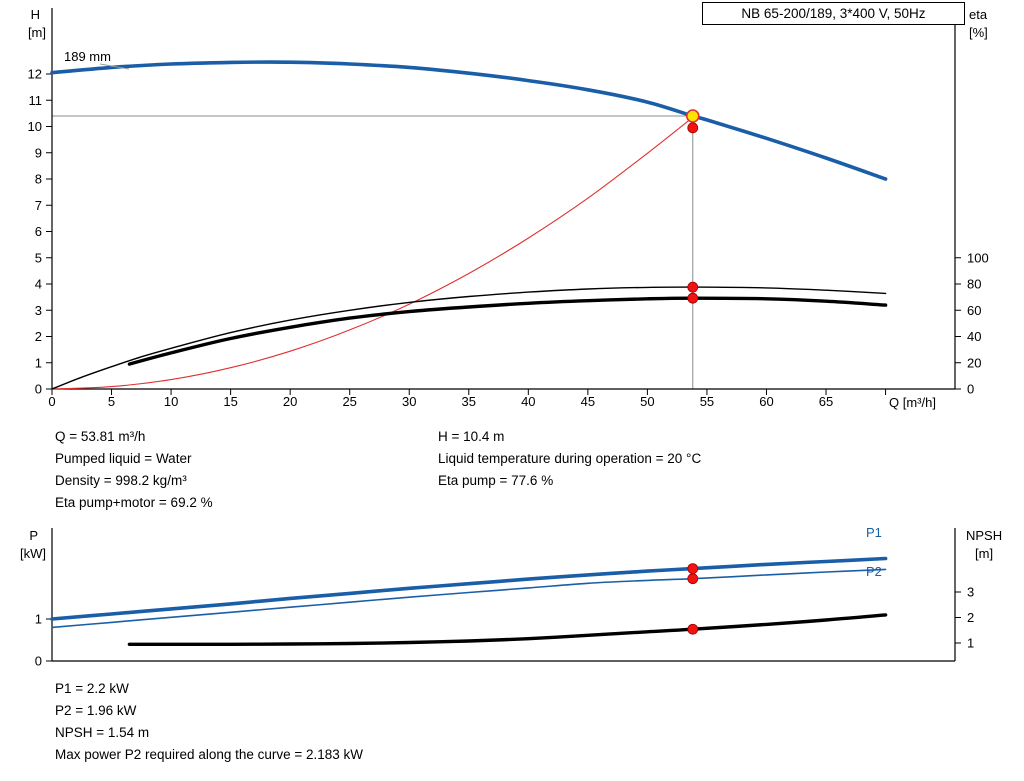 The height and width of the screenshot is (781, 1024). What do you see at coordinates (692, 116) in the screenshot?
I see `duty-point` at bounding box center [692, 116].